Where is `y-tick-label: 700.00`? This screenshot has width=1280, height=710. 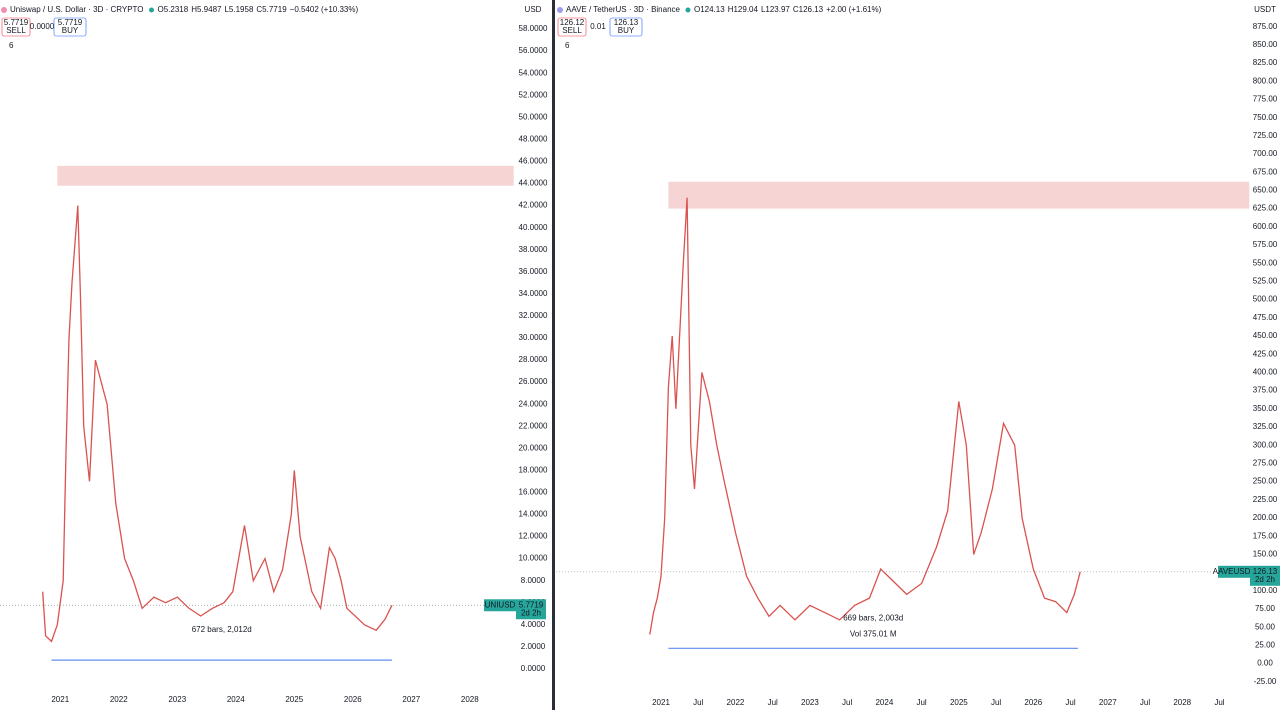
y-tick-label: 700.00 is located at coordinates (1265, 153).